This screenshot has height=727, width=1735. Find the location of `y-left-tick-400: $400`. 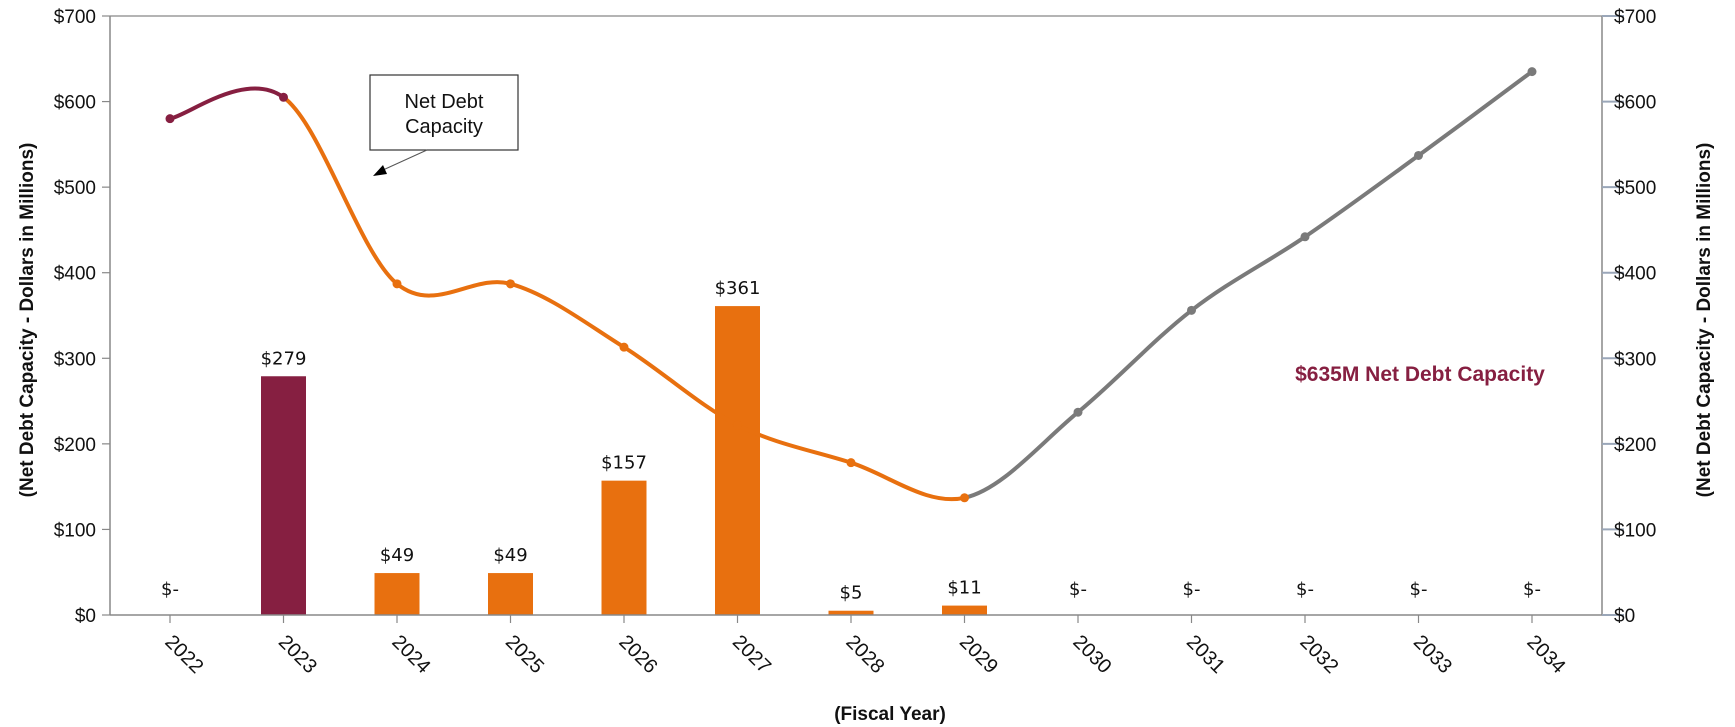

y-left-tick-400: $400 is located at coordinates (75, 274).